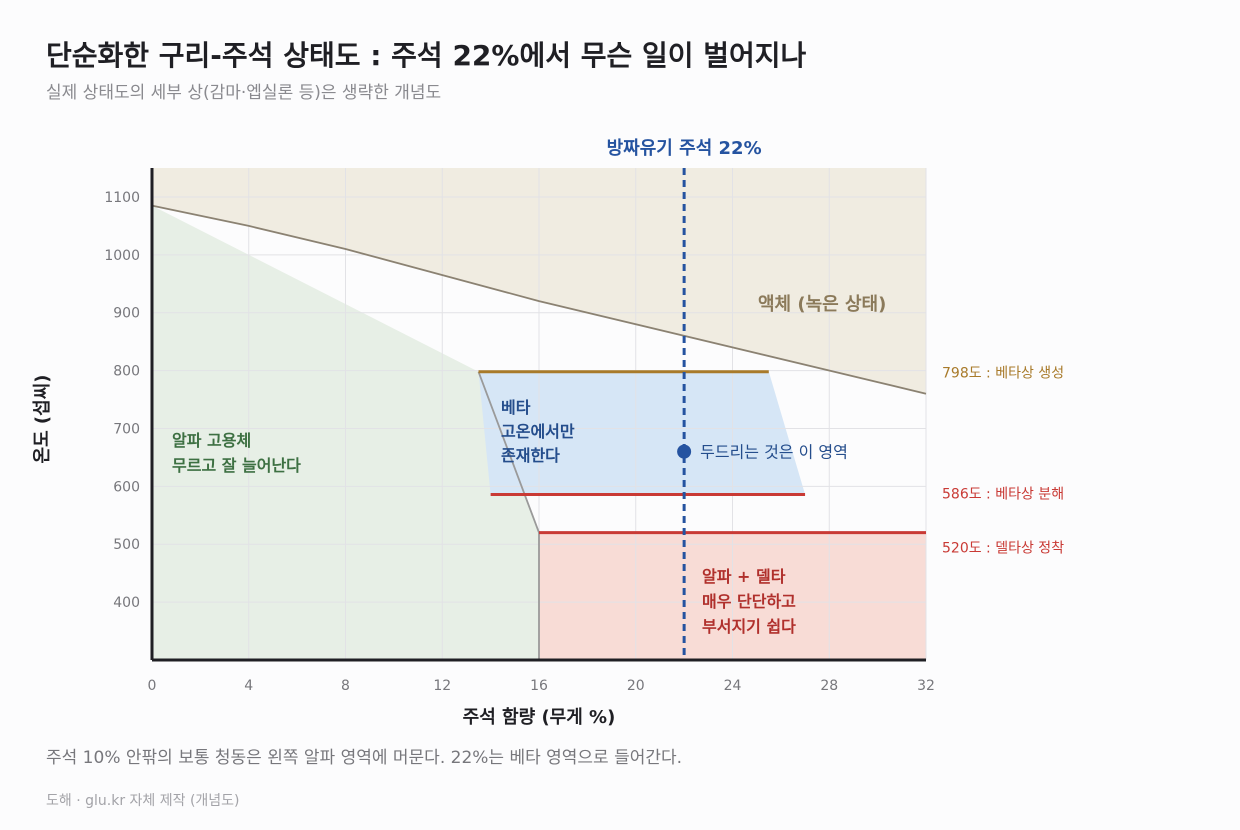 This screenshot has width=1240, height=830. I want to click on x-tick-label: 32, so click(926, 686).